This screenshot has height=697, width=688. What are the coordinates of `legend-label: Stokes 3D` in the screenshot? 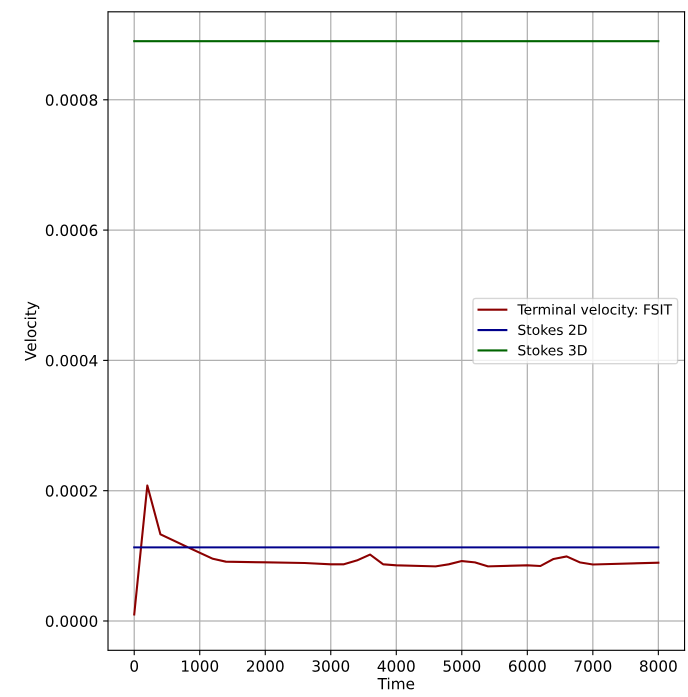 It's located at (552, 350).